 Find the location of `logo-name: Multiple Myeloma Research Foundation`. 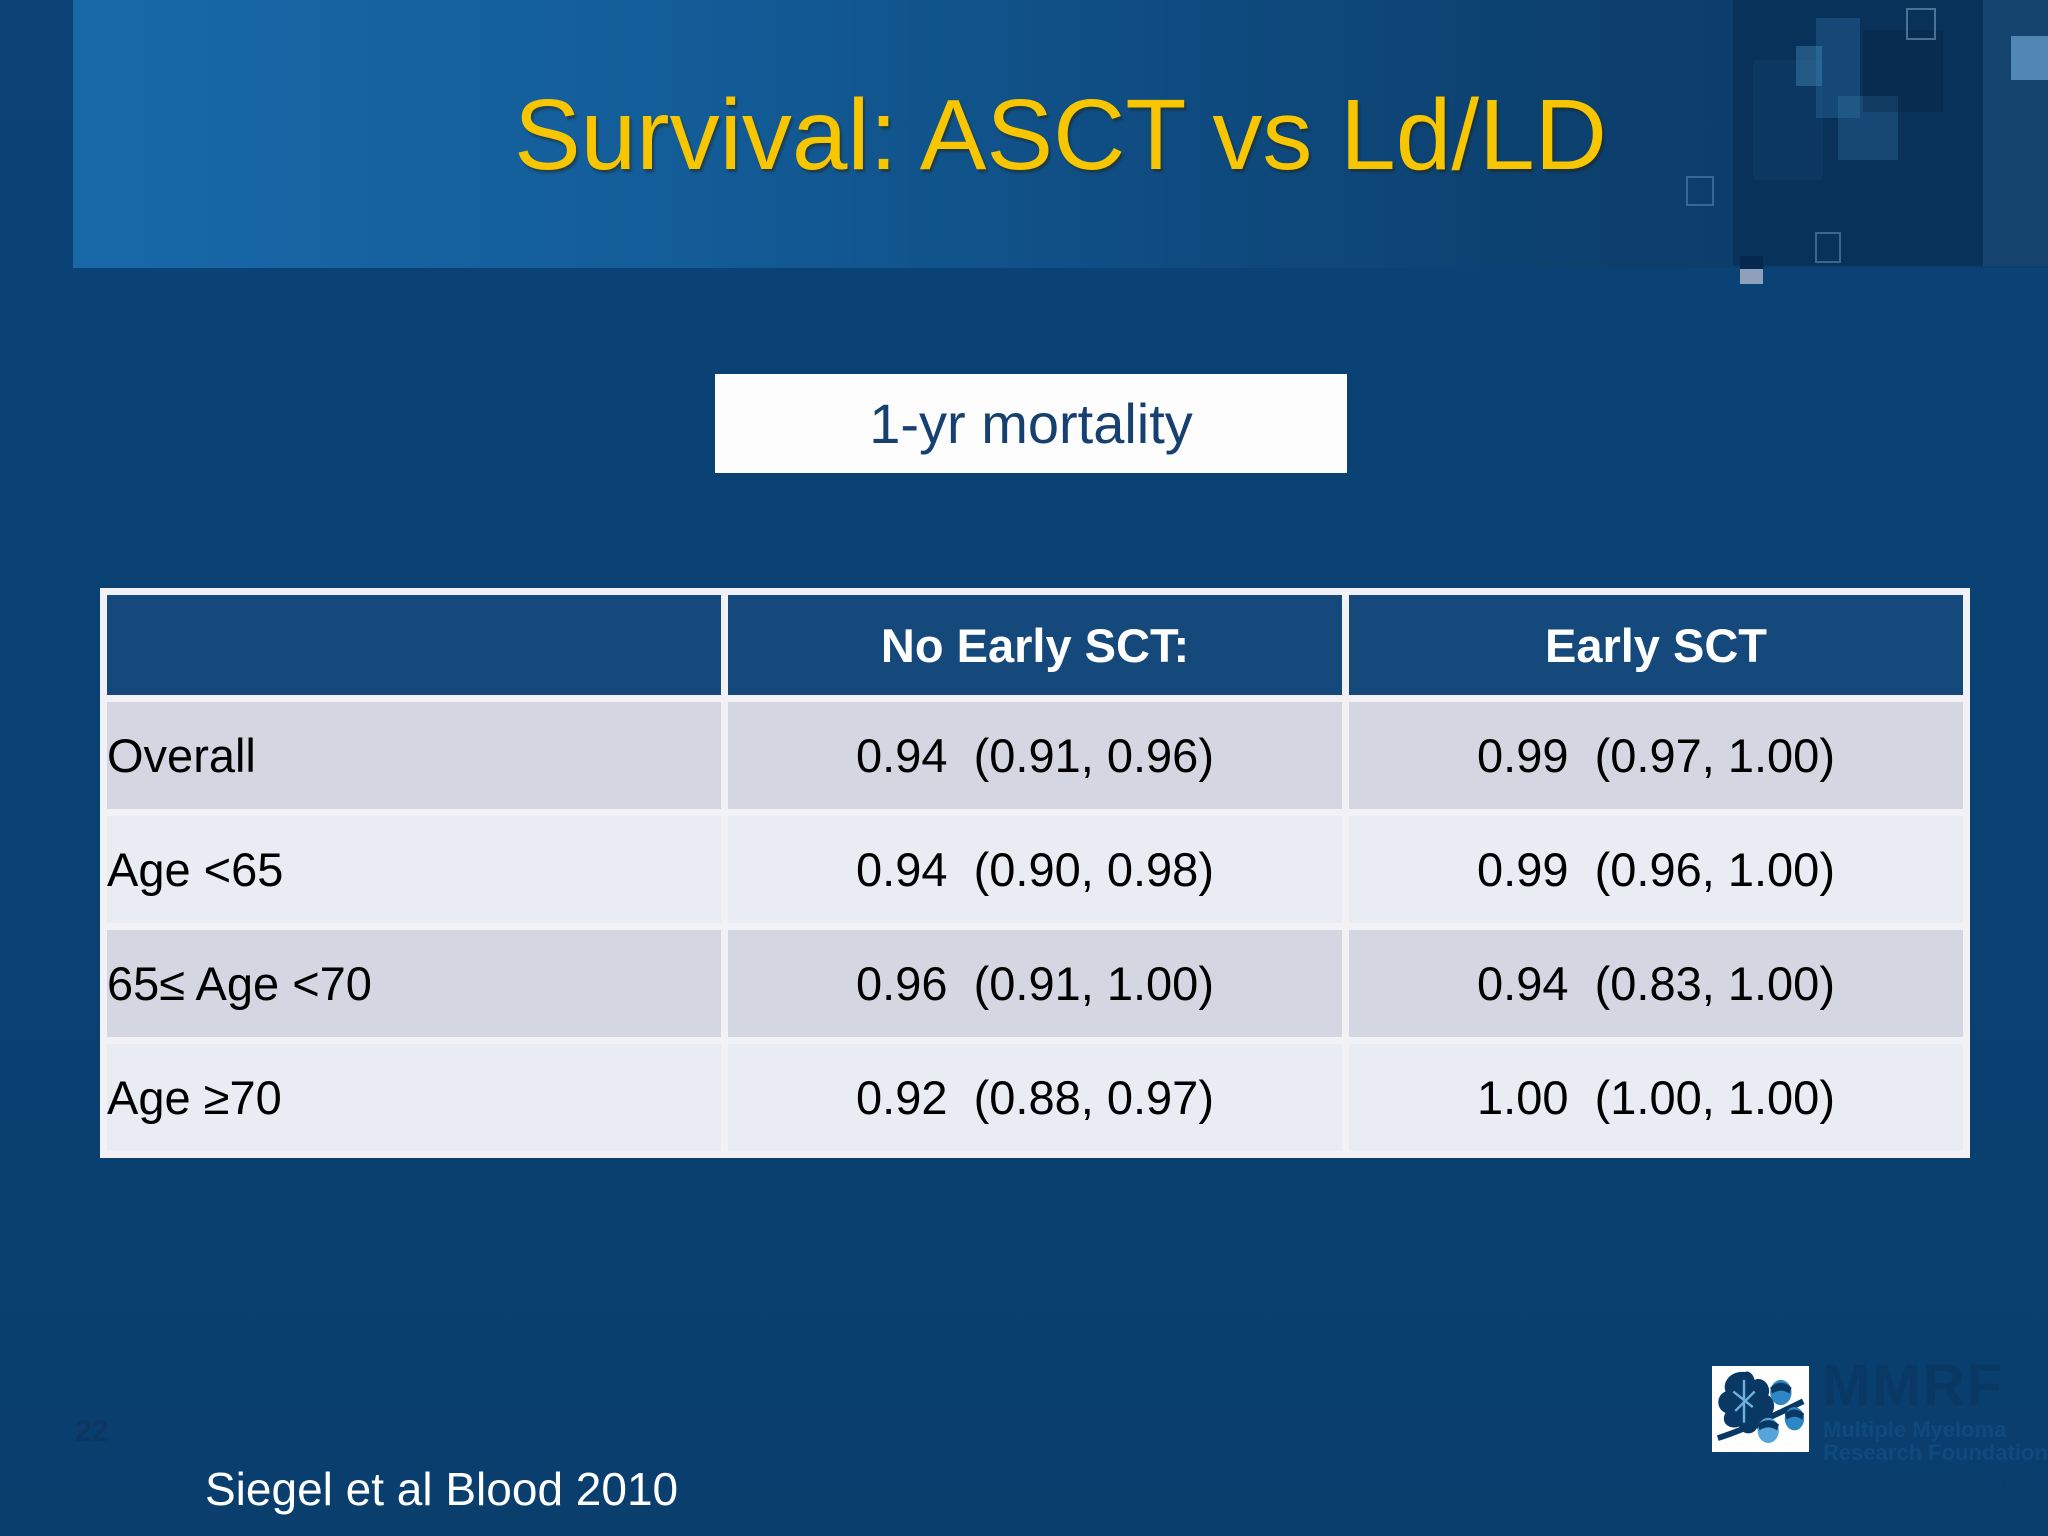

logo-name: Multiple Myeloma Research Foundation is located at coordinates (1935, 1441).